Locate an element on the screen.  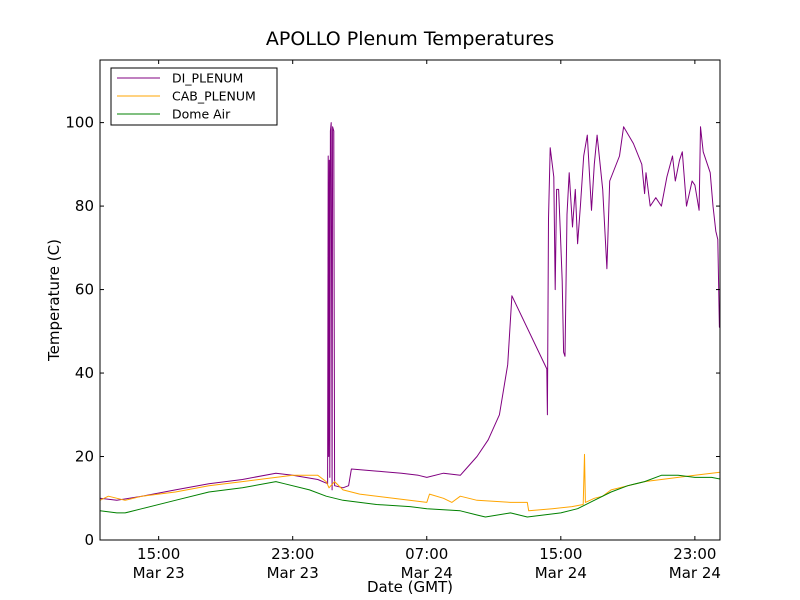
legend-label: CAB_PLENUM is located at coordinates (214, 96).